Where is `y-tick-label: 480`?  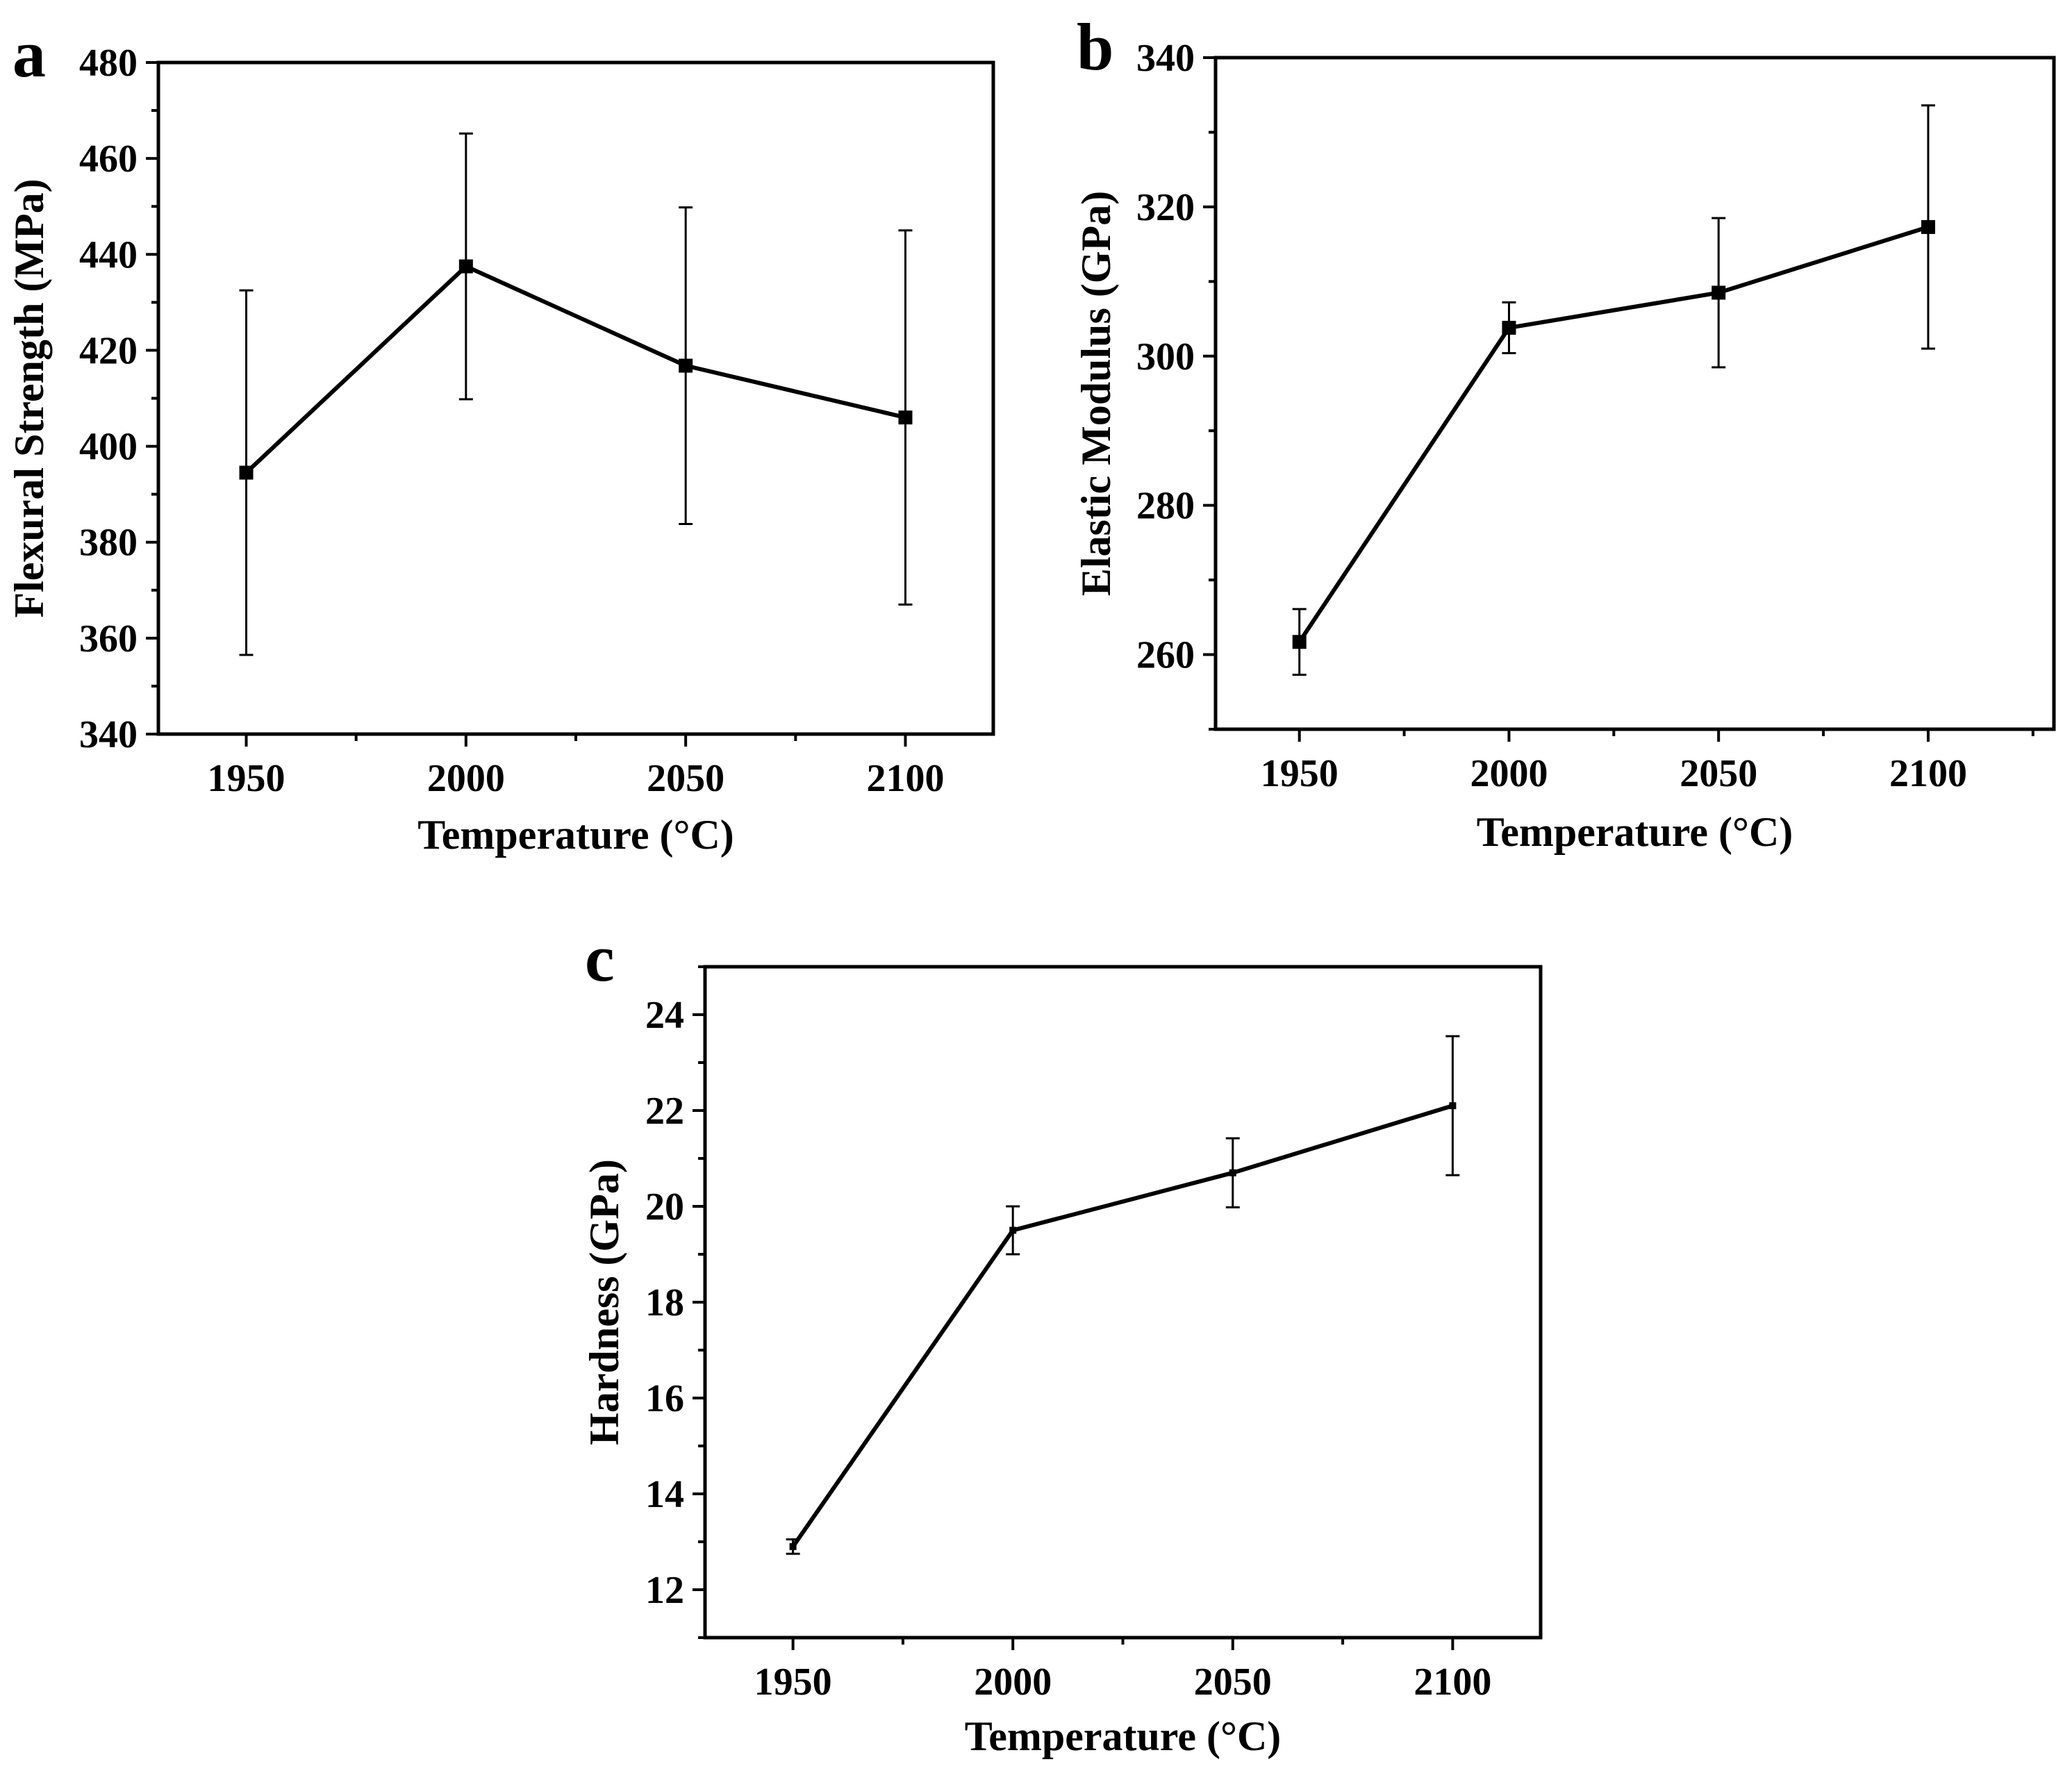
y-tick-label: 480 is located at coordinates (108, 64).